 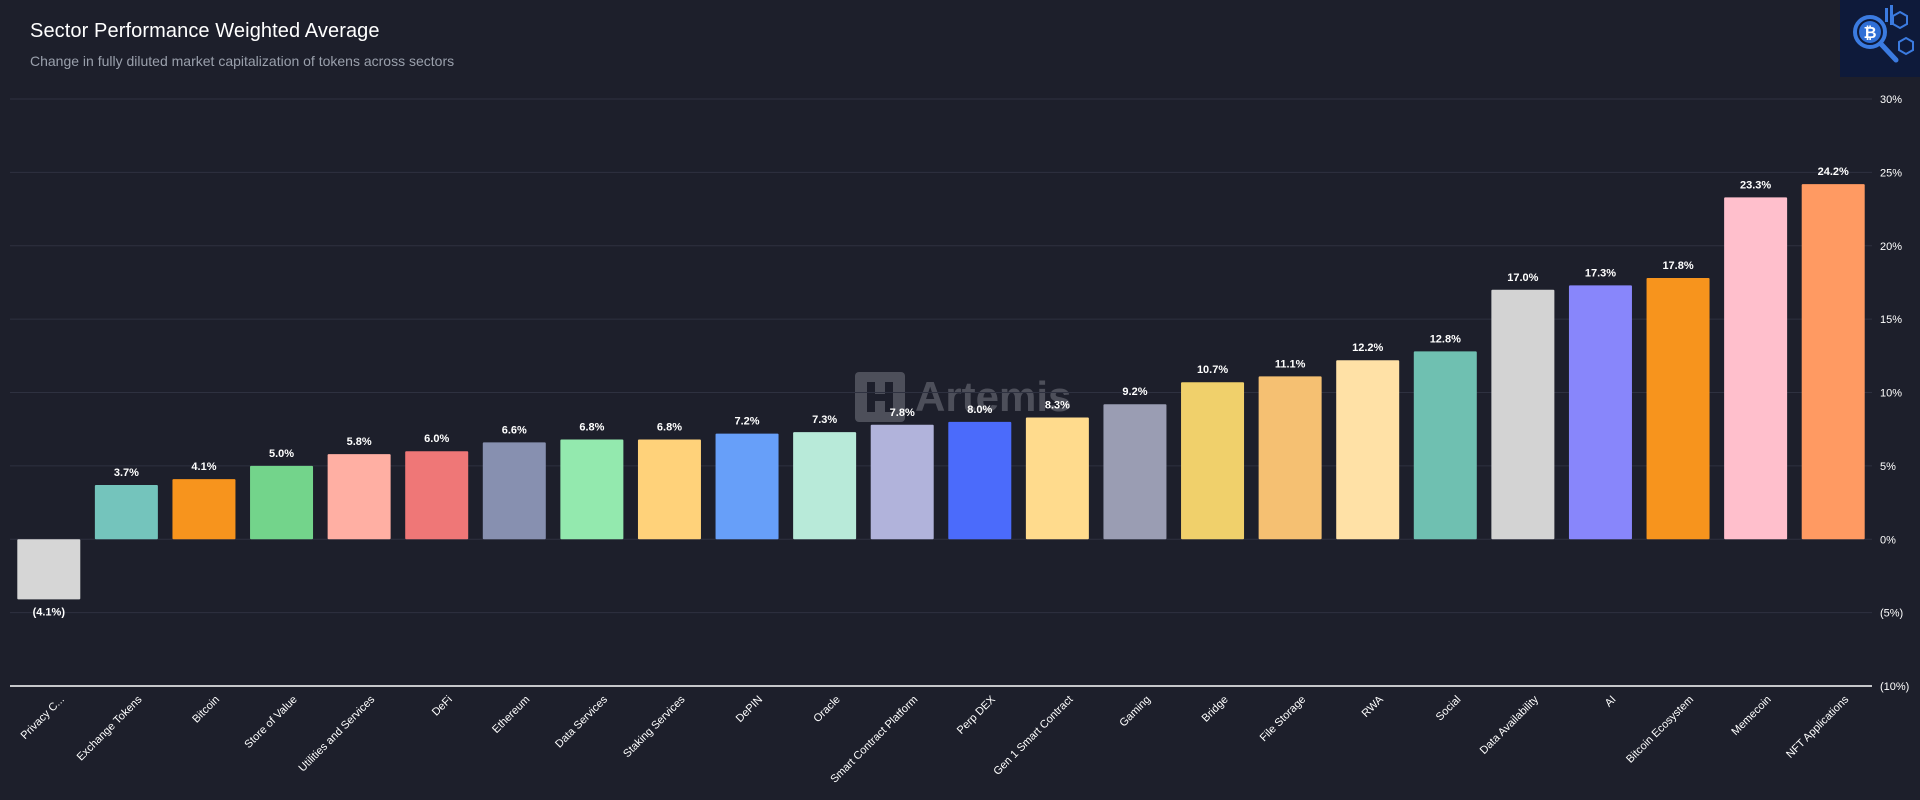 I want to click on value-label: 7.3%, so click(x=824, y=420).